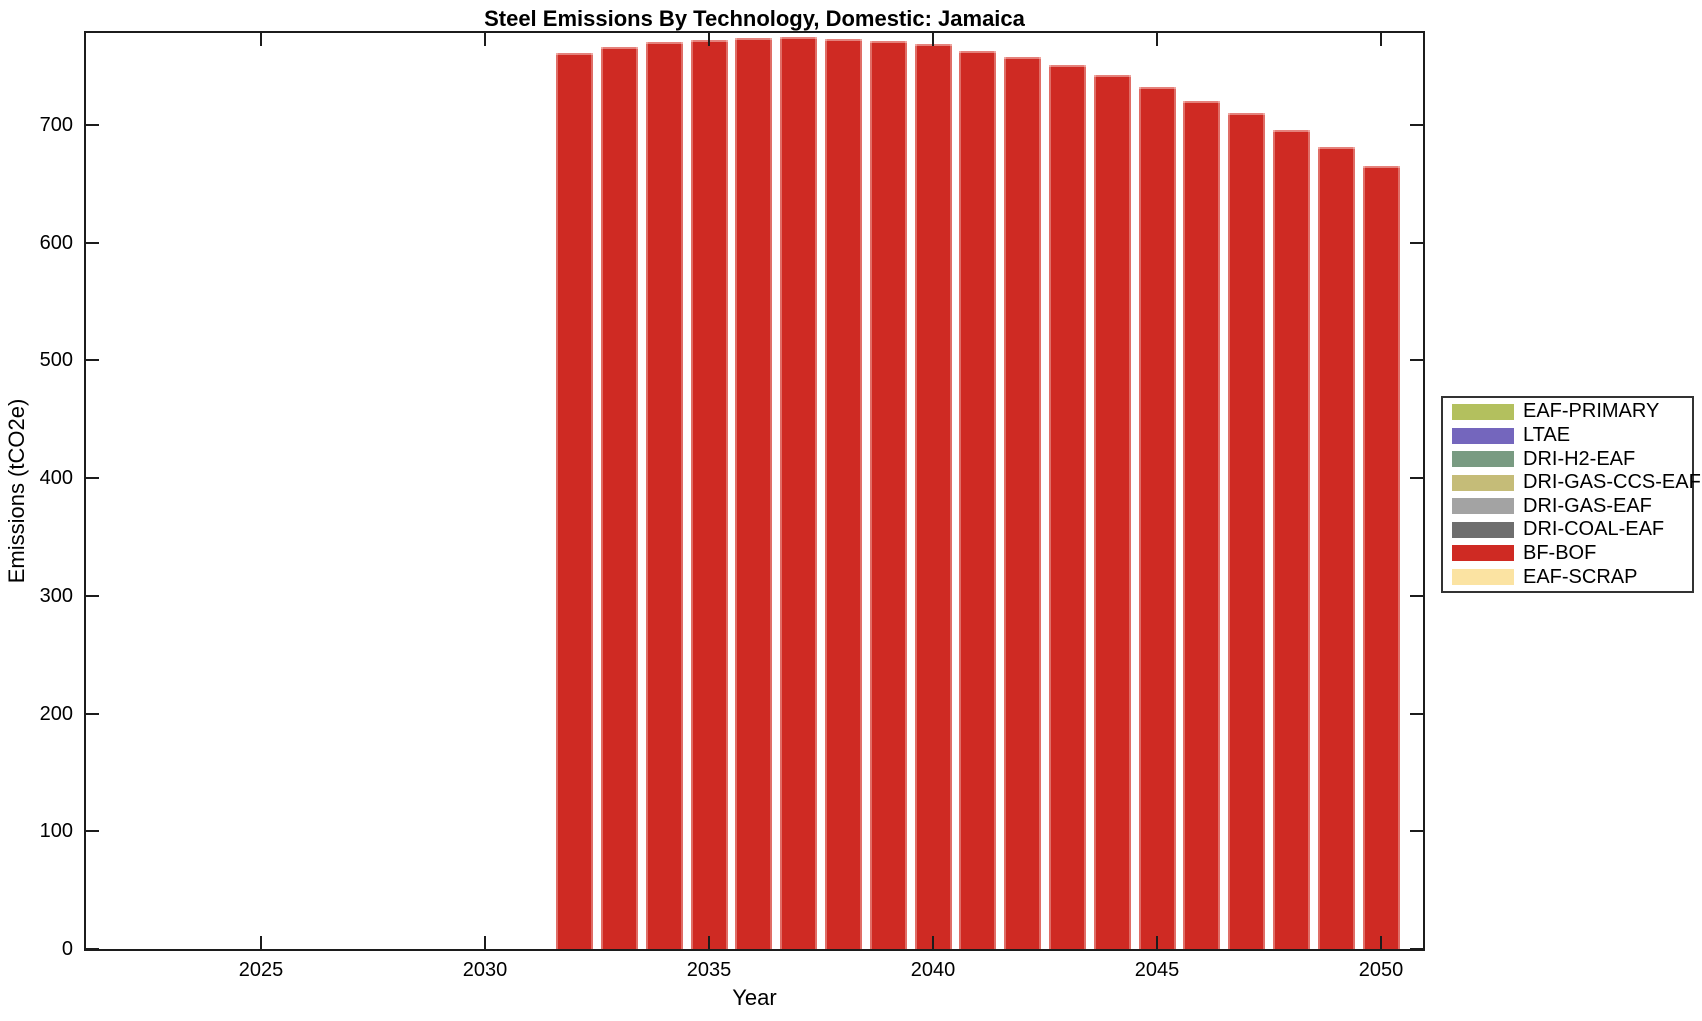  I want to click on y-tick-label-300: 300, so click(56, 595).